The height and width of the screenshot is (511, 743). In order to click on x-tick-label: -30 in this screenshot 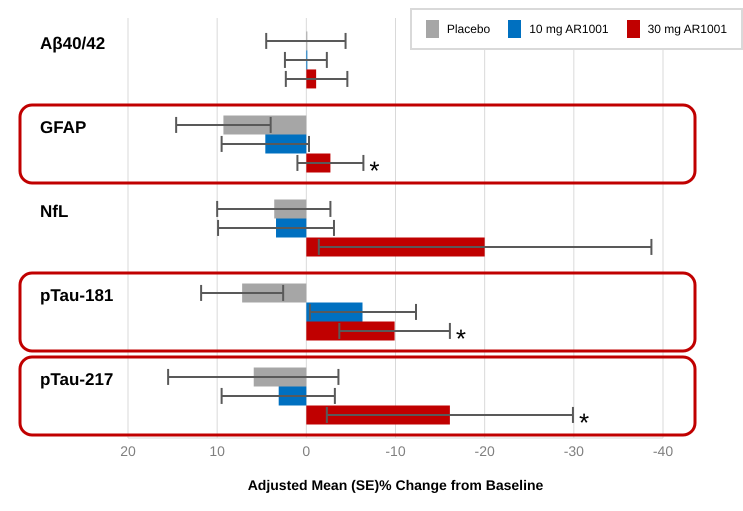, I will do `click(574, 450)`.